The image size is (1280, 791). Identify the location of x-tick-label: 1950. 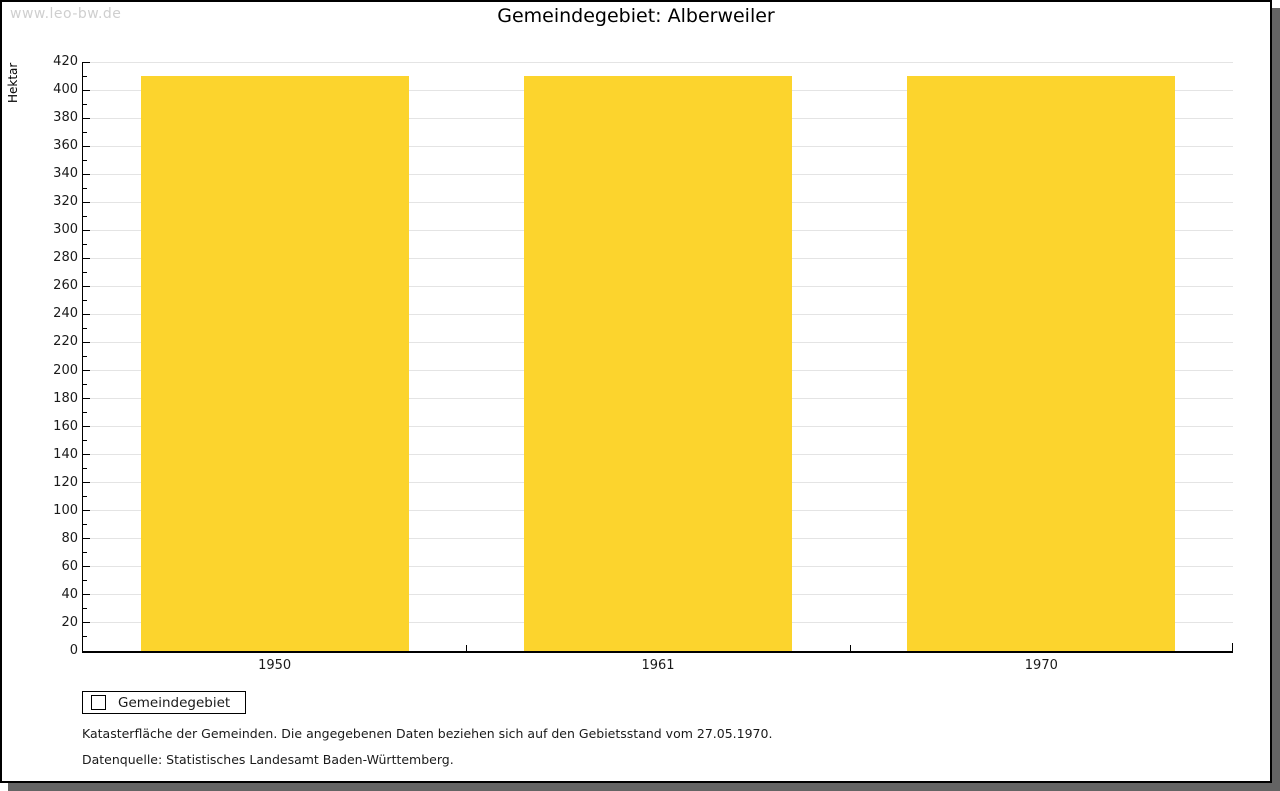
(275, 665).